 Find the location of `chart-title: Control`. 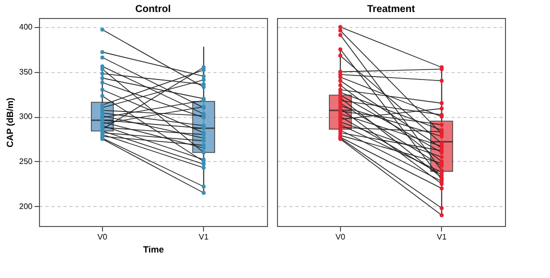

chart-title: Control is located at coordinates (153, 9).